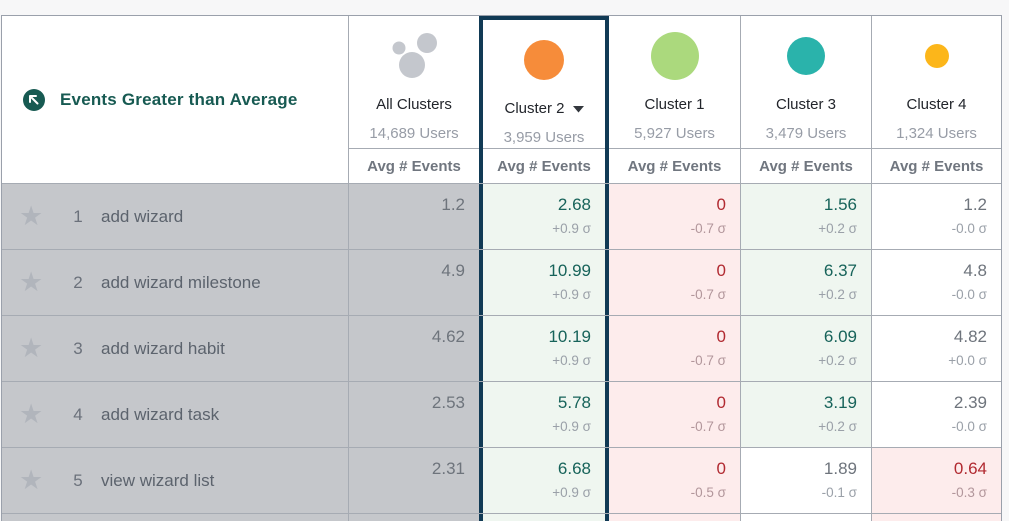 The width and height of the screenshot is (1009, 521). I want to click on metric-value: 1.2, so click(453, 204).